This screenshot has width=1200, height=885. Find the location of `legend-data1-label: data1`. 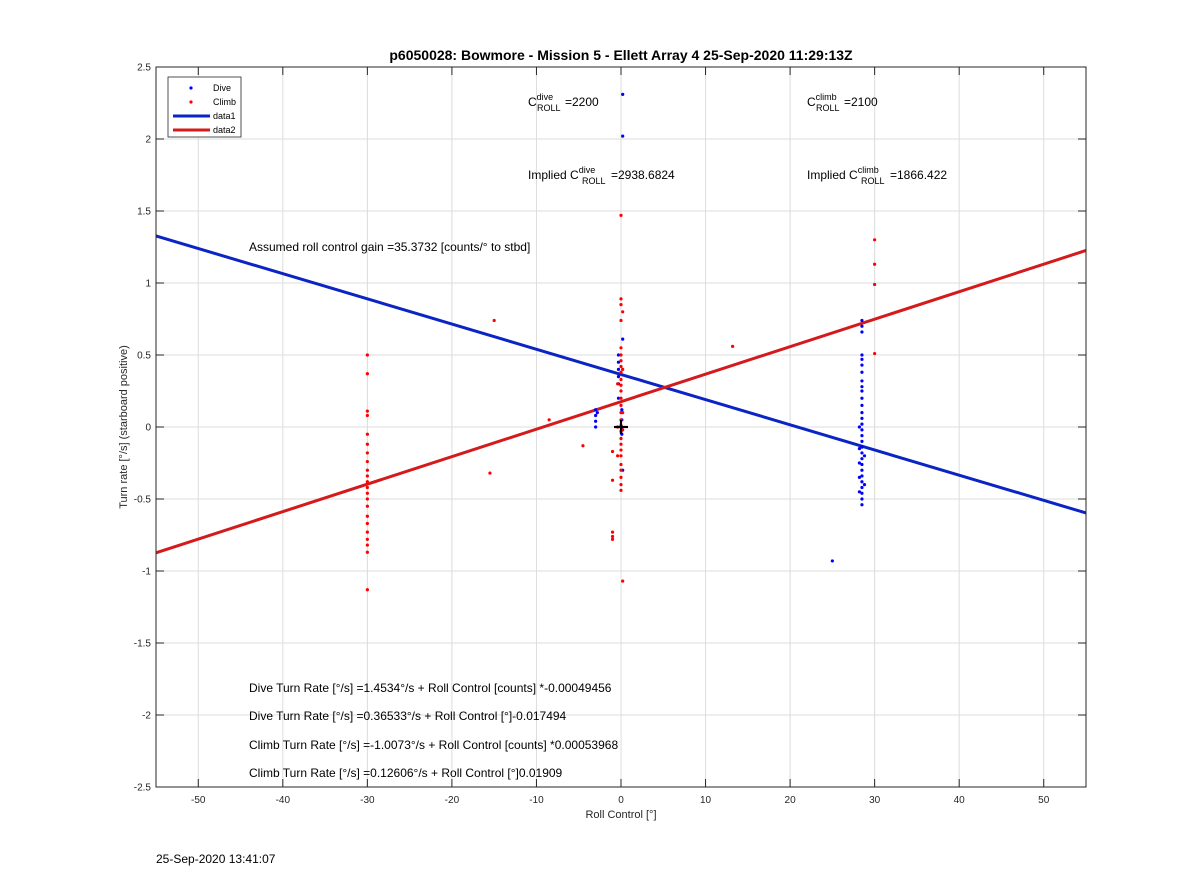

legend-data1-label: data1 is located at coordinates (224, 116).